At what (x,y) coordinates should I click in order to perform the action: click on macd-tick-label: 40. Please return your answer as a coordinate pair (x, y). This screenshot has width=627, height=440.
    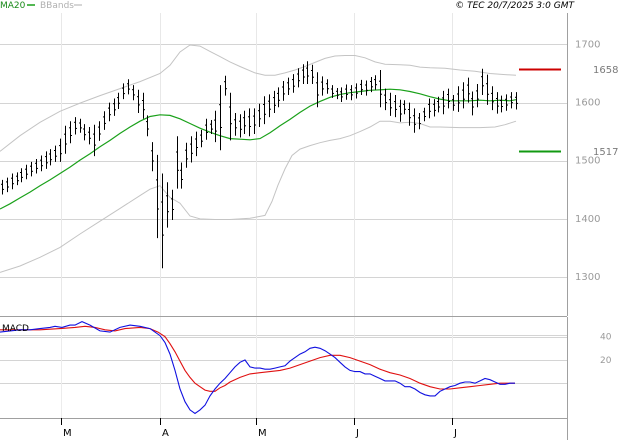
    Looking at the image, I should click on (606, 338).